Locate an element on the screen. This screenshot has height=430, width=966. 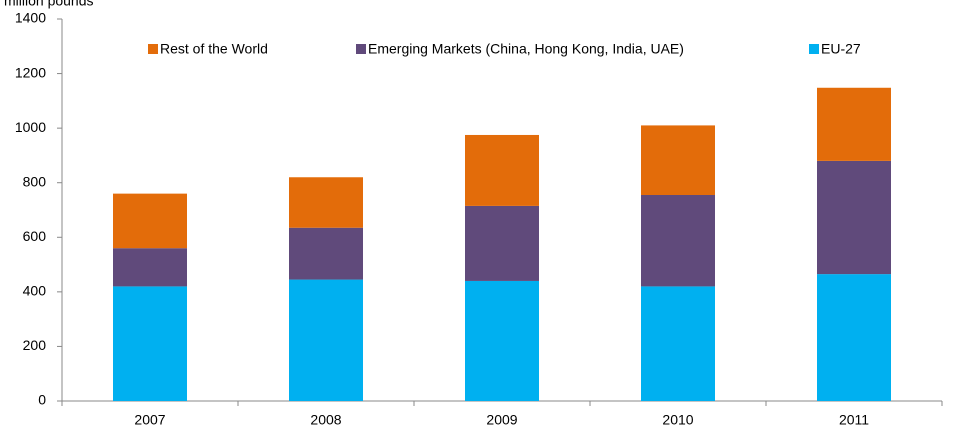
x-tick-label: 2008 is located at coordinates (325, 420).